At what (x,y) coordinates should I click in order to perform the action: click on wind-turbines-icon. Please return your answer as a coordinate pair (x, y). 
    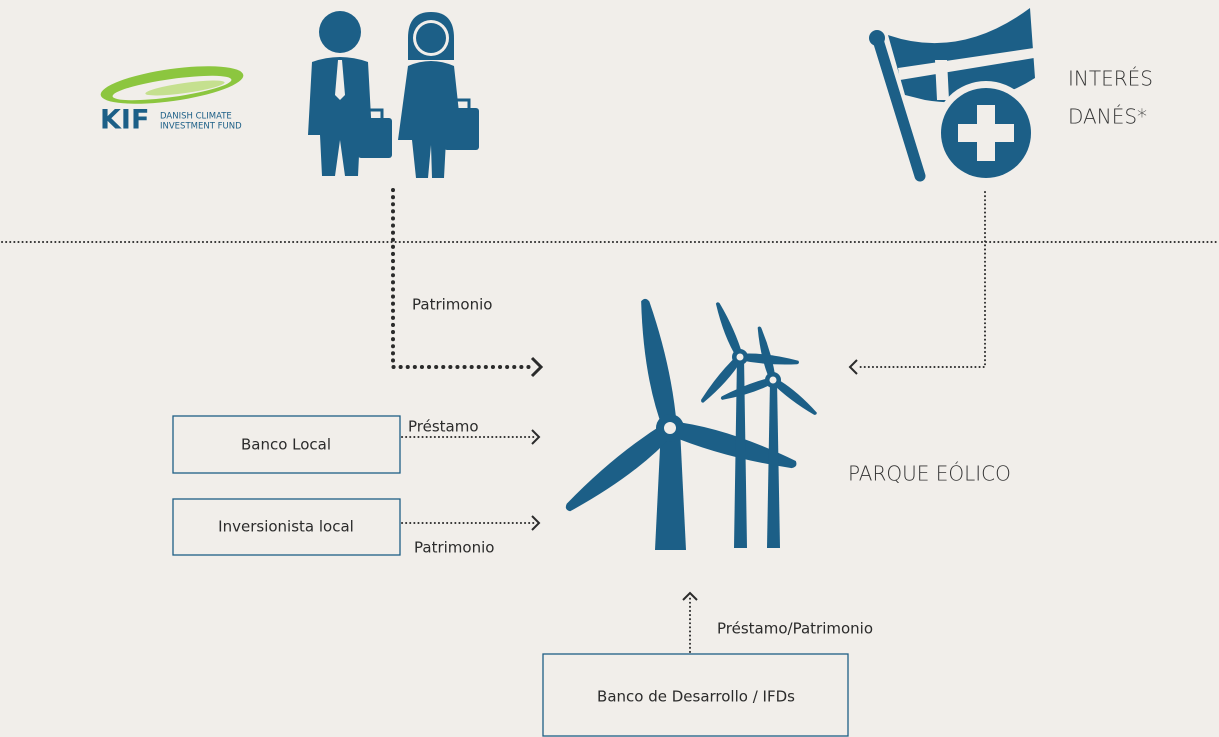
    Looking at the image, I should click on (690, 423).